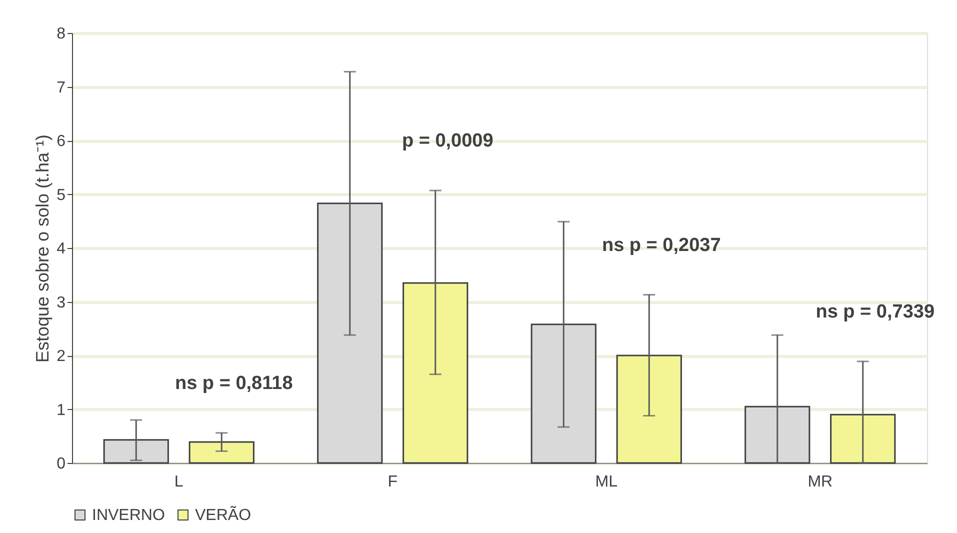 This screenshot has width=957, height=533. I want to click on x-tick-label: MR, so click(820, 482).